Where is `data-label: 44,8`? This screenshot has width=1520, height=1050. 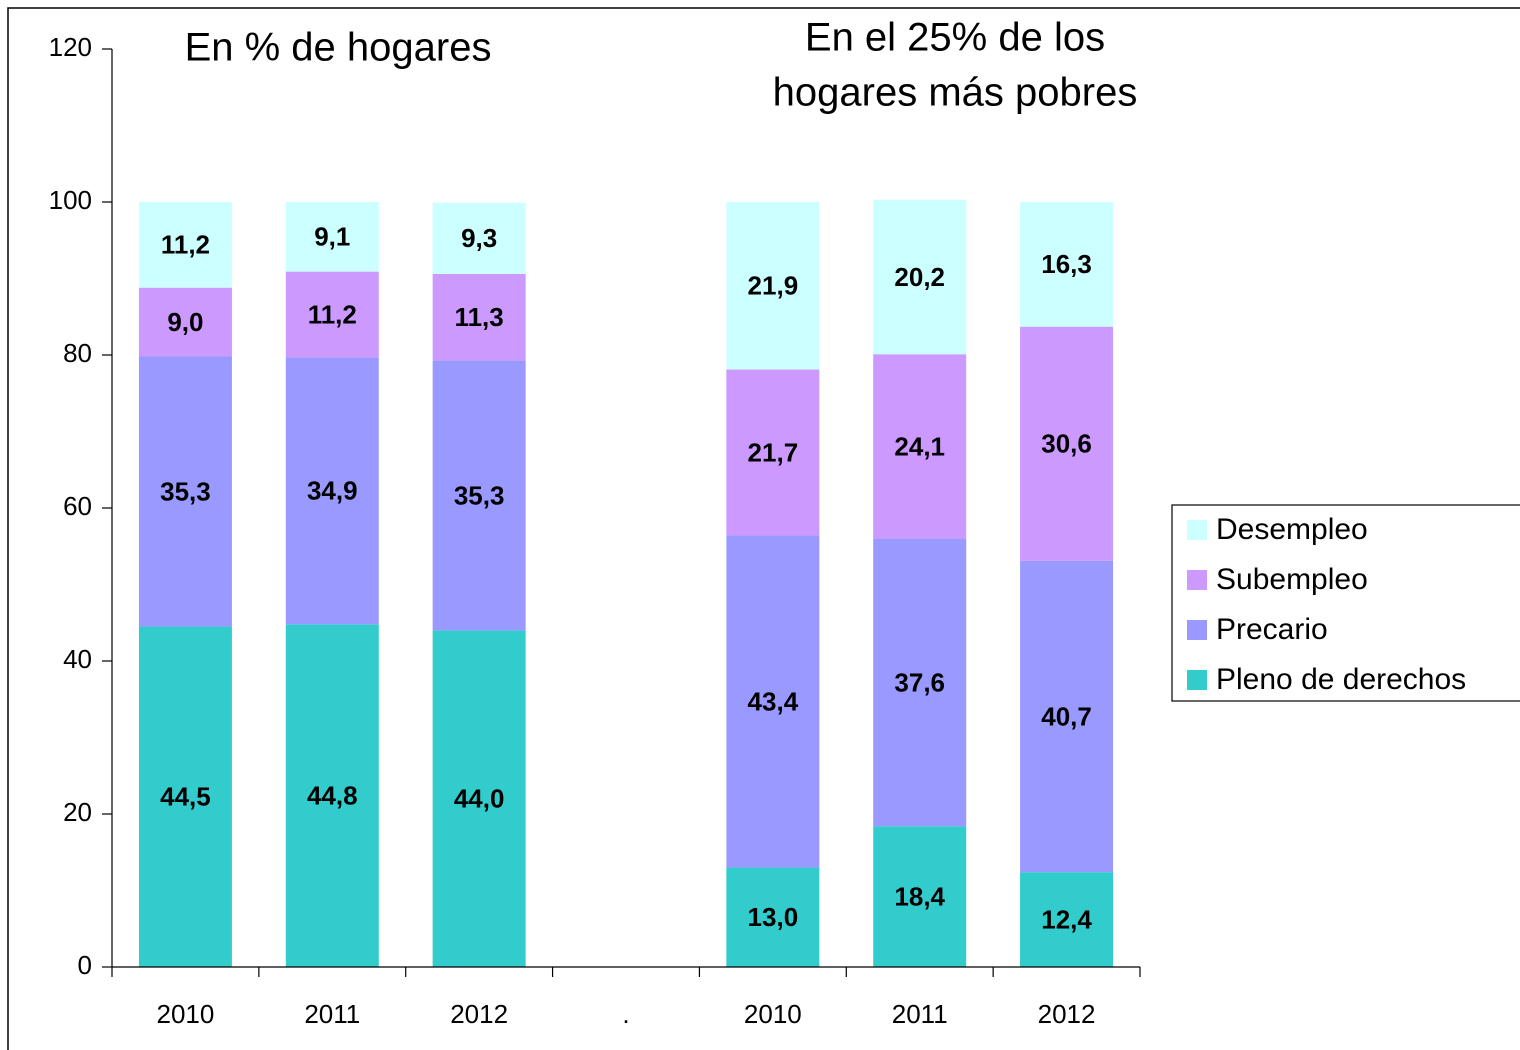 data-label: 44,8 is located at coordinates (332, 796).